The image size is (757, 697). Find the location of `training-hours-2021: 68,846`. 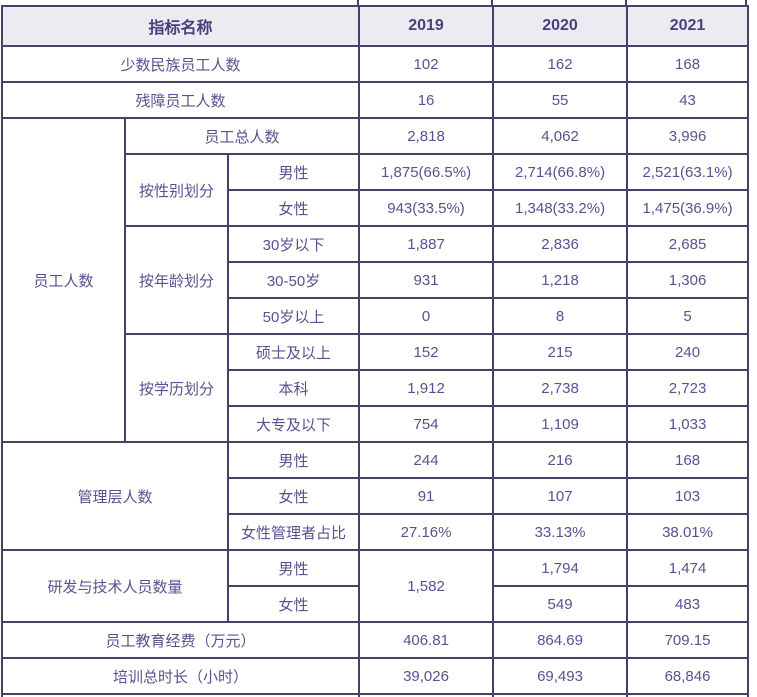

training-hours-2021: 68,846 is located at coordinates (688, 676).